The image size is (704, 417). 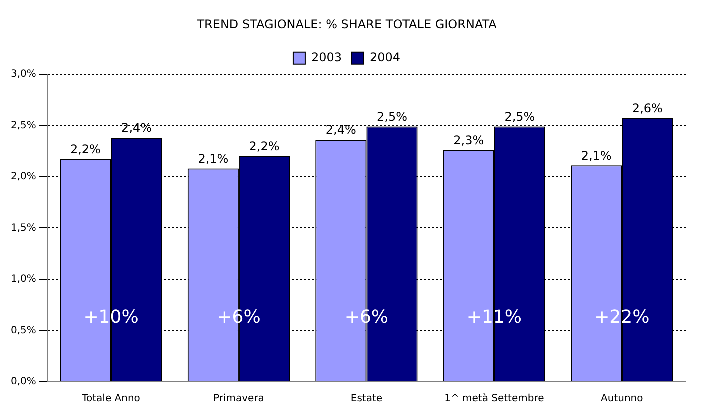 I want to click on legend-label: 2004, so click(x=385, y=57).